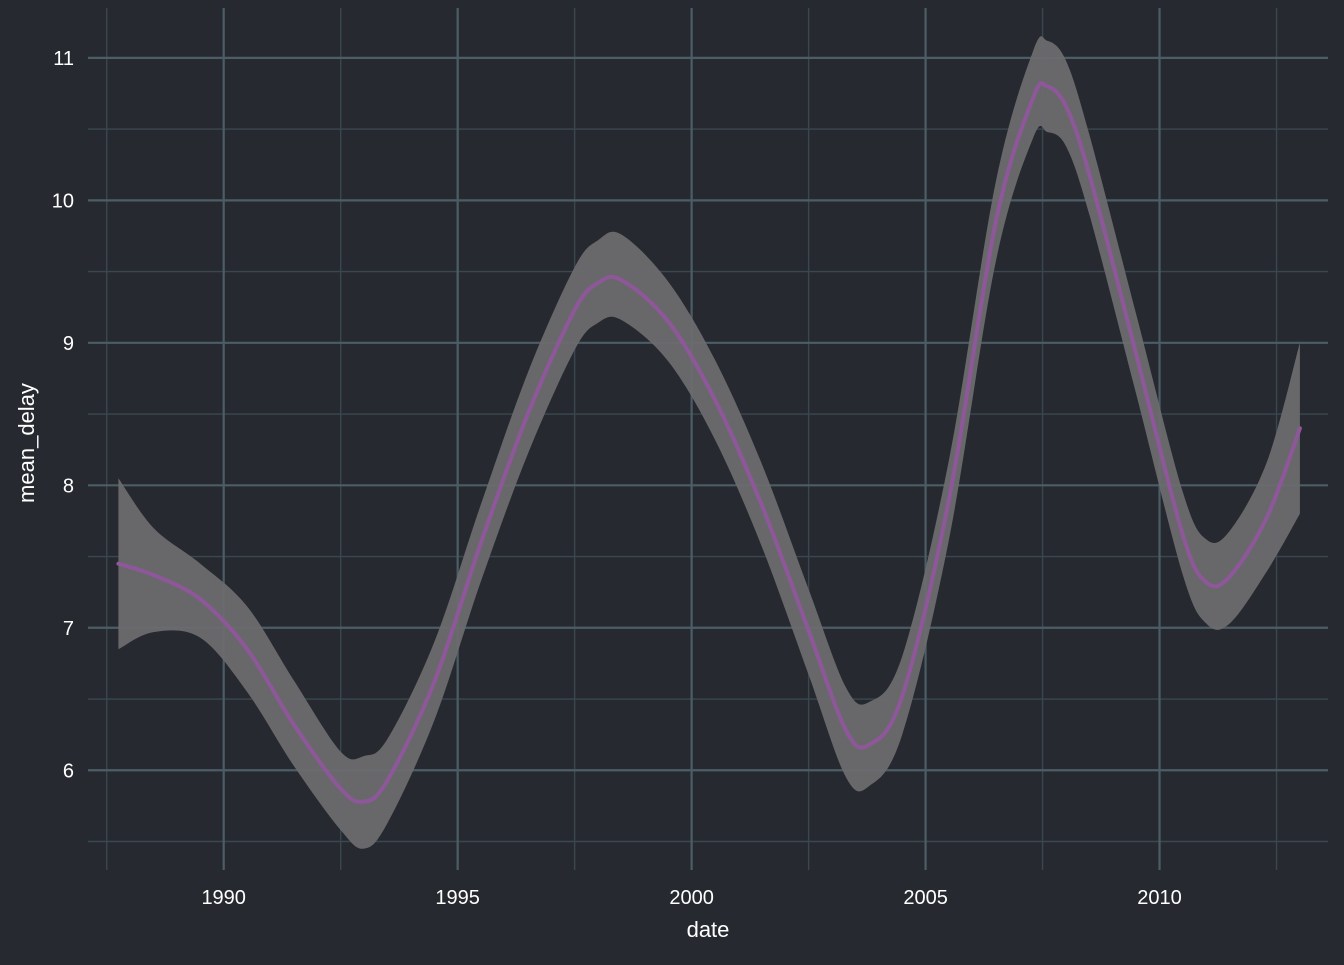 Image resolution: width=1344 pixels, height=965 pixels. What do you see at coordinates (63, 415) in the screenshot?
I see `y-tick-labels: 6 7 8 9 10 11` at bounding box center [63, 415].